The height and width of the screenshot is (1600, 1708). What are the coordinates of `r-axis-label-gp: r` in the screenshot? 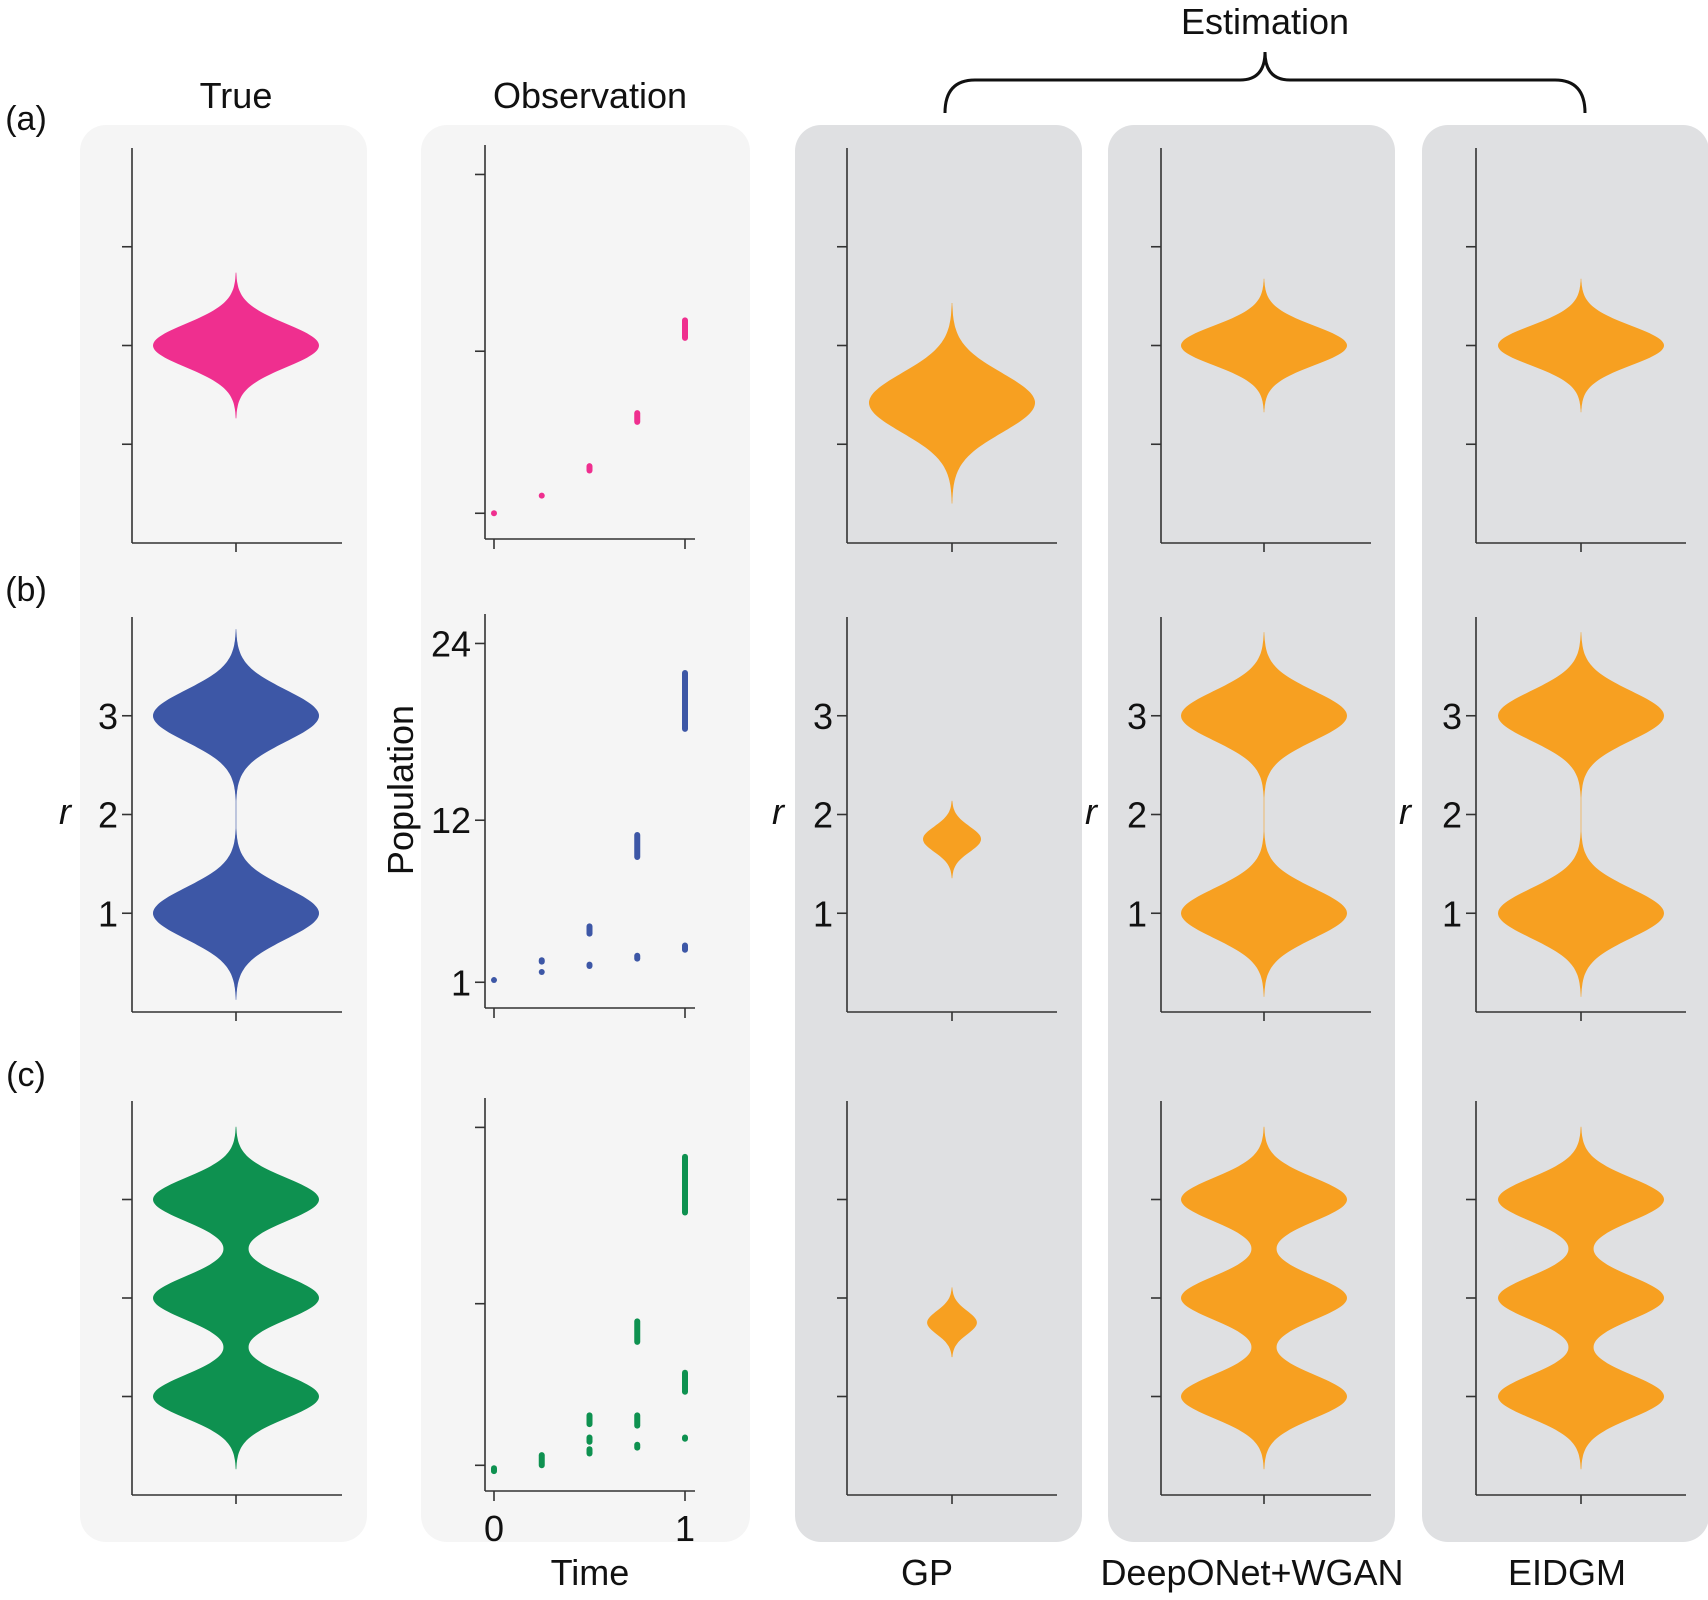 It's located at (779, 811).